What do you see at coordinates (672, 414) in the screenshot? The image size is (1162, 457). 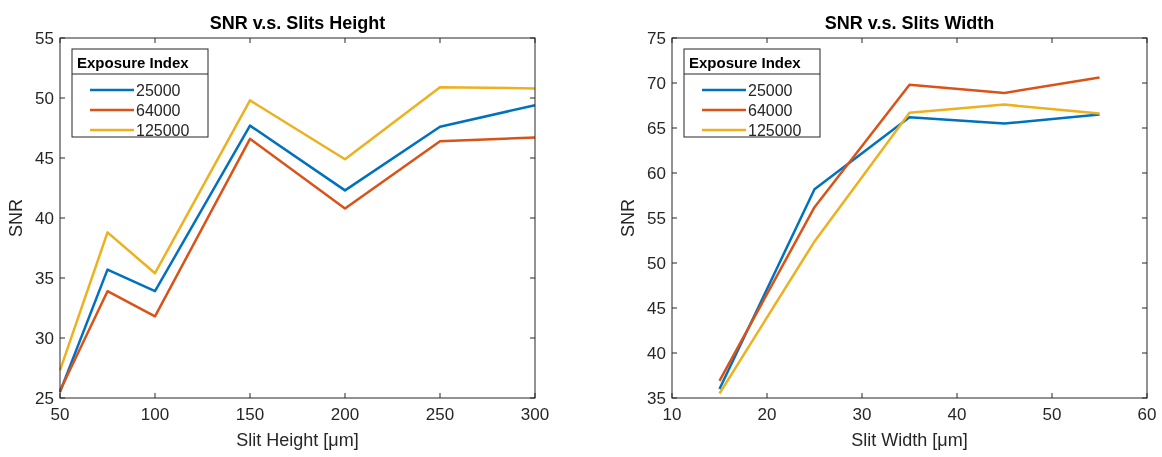 I see `x-tick-label: 10` at bounding box center [672, 414].